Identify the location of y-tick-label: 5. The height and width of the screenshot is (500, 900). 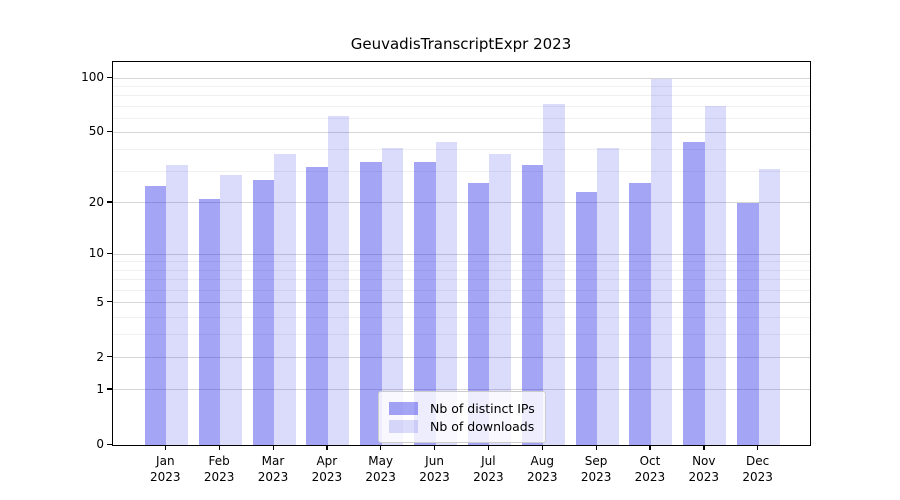
(100, 301).